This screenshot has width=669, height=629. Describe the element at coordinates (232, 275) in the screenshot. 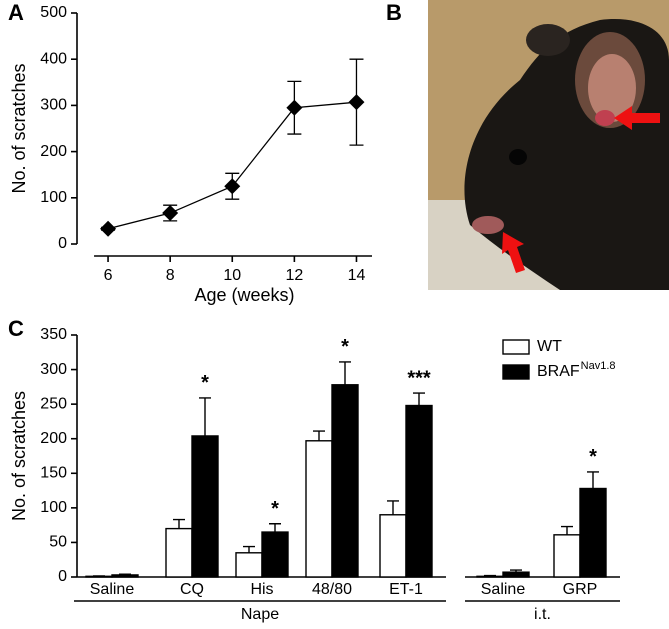

I see `x-tick-label: 10` at that location.